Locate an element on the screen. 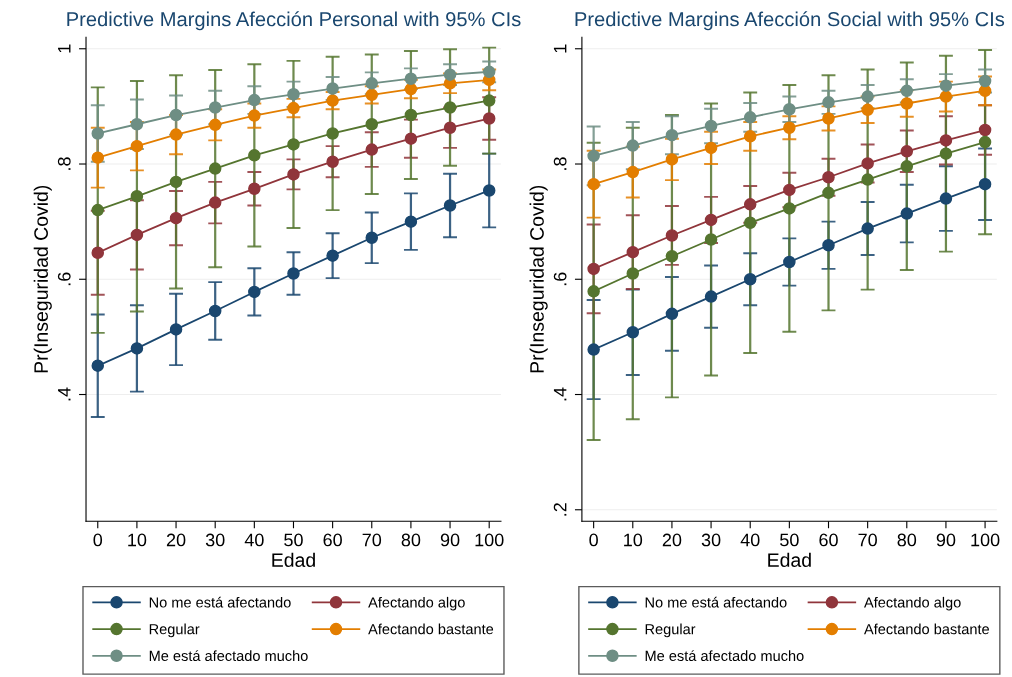 The width and height of the screenshot is (1012, 677). chart-title: Predictive Margins Afección Personal with 95% CIs is located at coordinates (294, 21).